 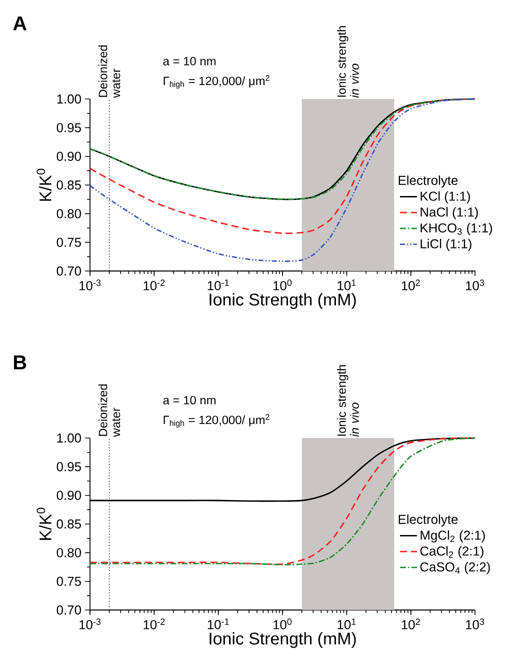 What do you see at coordinates (452, 536) in the screenshot?
I see `legend-label: MgCl$_{2}$ (2:1)` at bounding box center [452, 536].